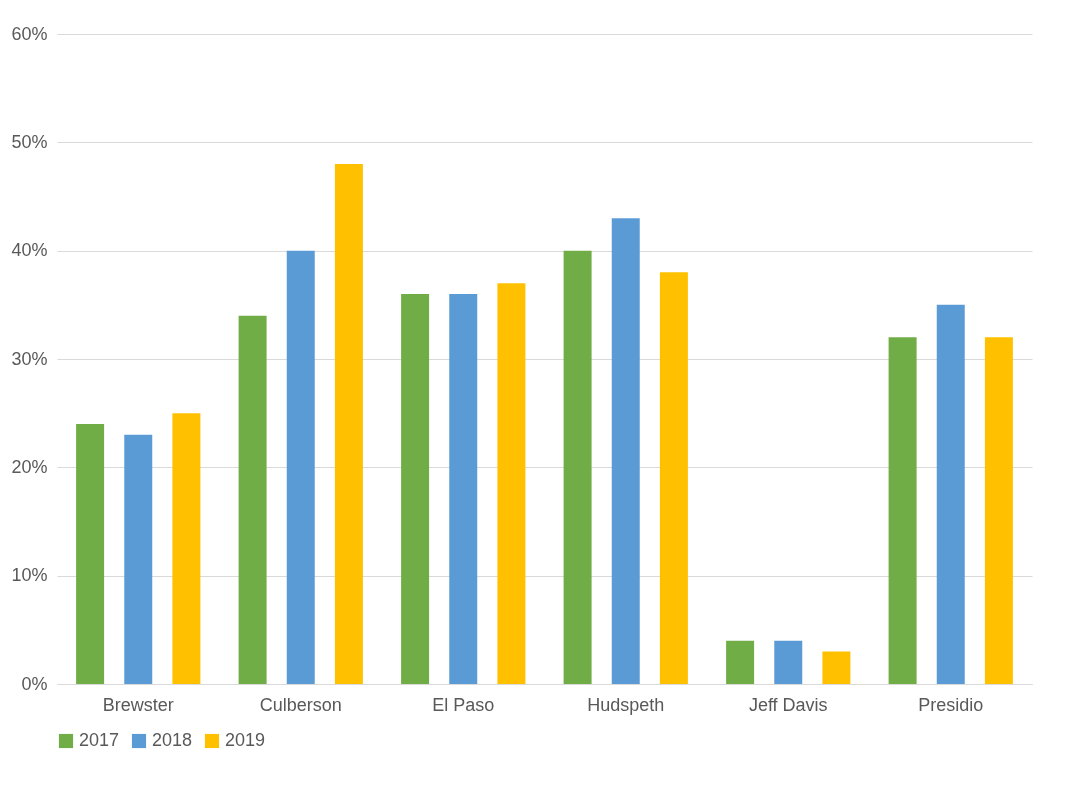 This screenshot has height=806, width=1087. I want to click on y-tick-label: 40%, so click(29, 250).